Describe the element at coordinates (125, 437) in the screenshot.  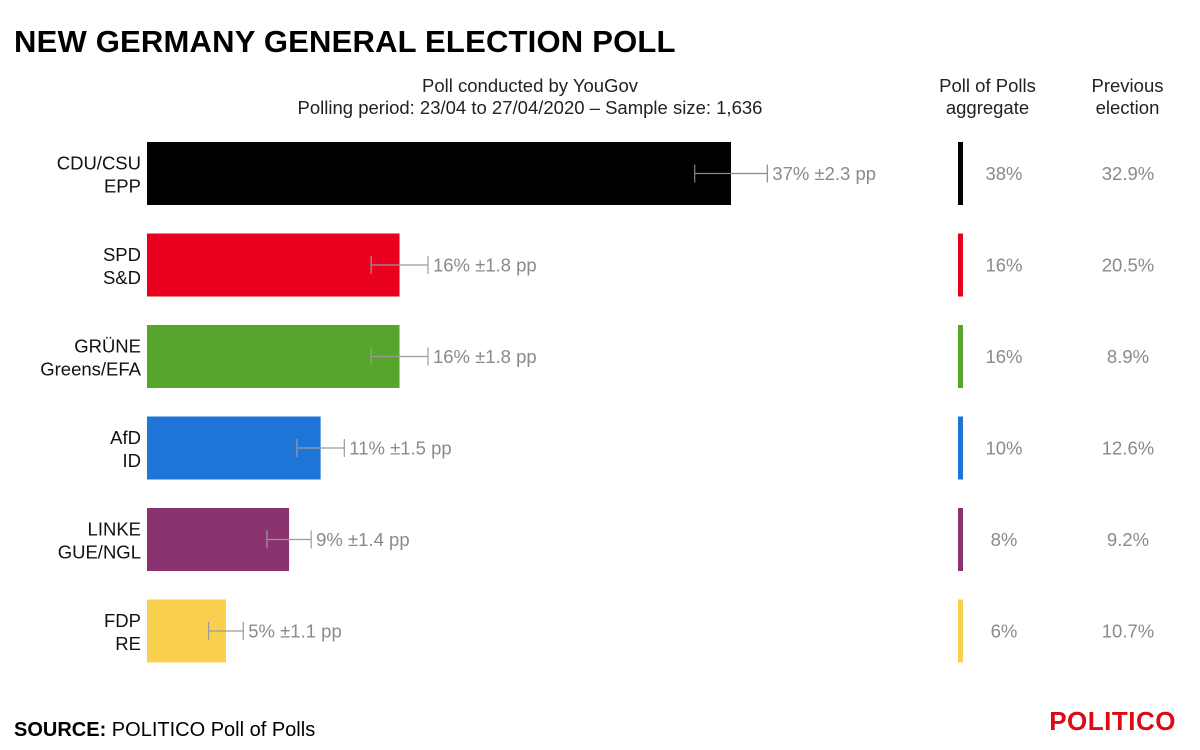
I see `party-label-3: AfD` at that location.